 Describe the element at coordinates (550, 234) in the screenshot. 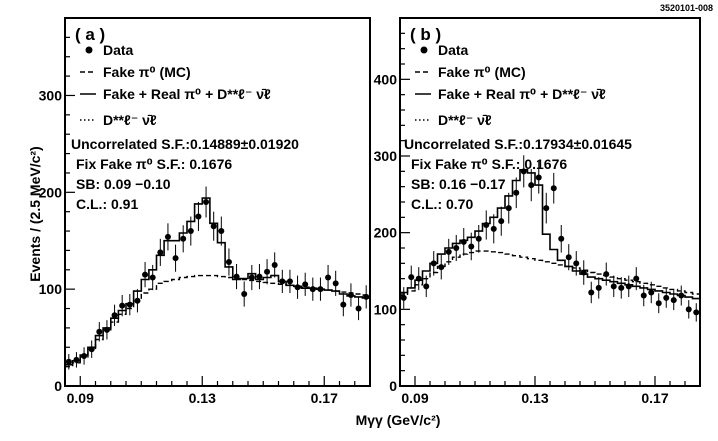

I see `total-fit-histogram` at that location.